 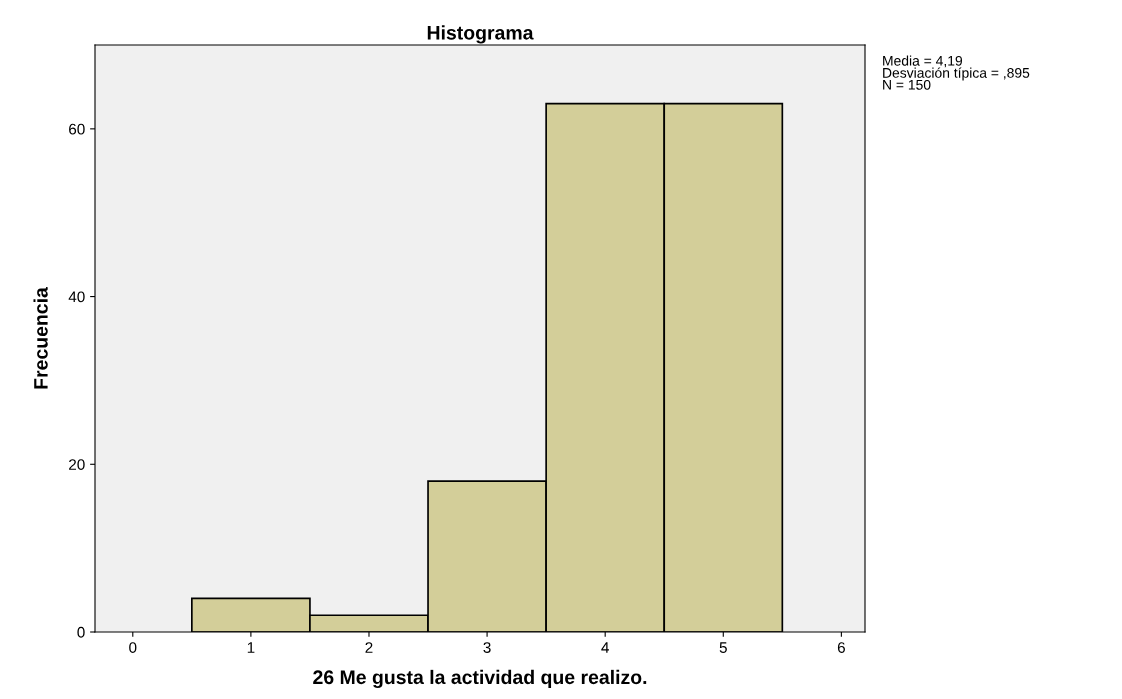 I want to click on x-tick-label: 2, so click(x=369, y=647).